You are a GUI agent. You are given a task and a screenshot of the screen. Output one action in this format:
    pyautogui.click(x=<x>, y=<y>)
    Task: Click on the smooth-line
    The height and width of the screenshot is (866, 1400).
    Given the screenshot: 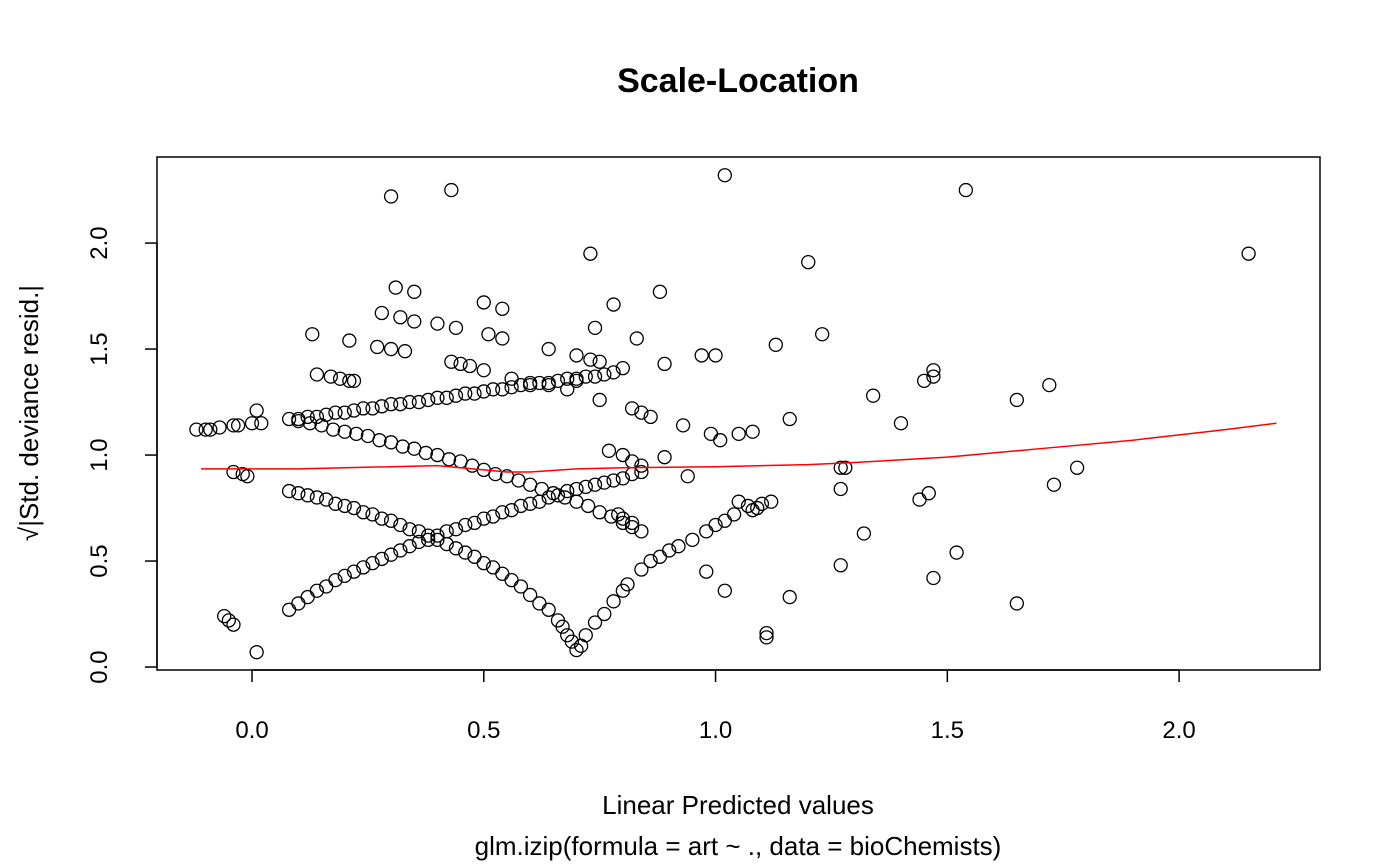 What is the action you would take?
    pyautogui.click(x=739, y=447)
    